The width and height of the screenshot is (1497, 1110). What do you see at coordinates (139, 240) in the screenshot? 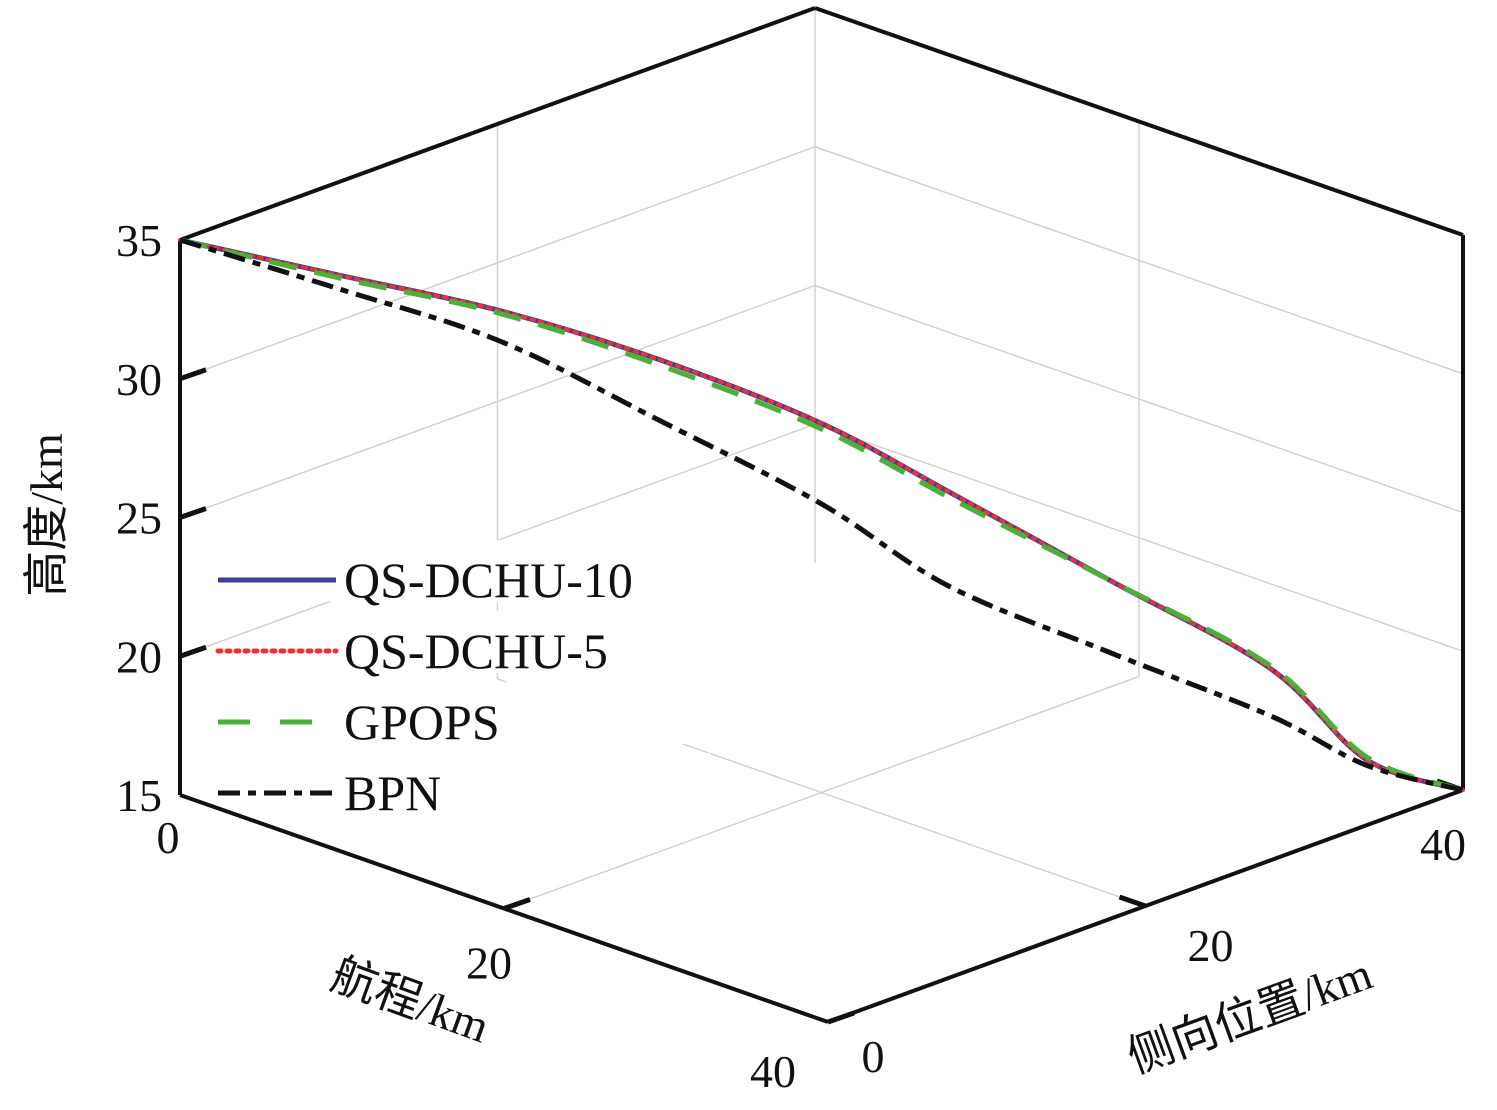
I see `z-tick-label: 35` at bounding box center [139, 240].